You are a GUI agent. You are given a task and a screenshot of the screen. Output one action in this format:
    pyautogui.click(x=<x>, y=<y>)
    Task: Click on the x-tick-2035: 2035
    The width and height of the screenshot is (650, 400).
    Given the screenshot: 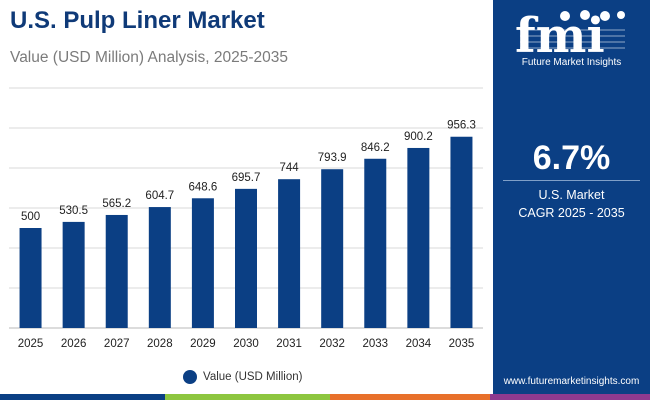 What is the action you would take?
    pyautogui.click(x=462, y=344)
    